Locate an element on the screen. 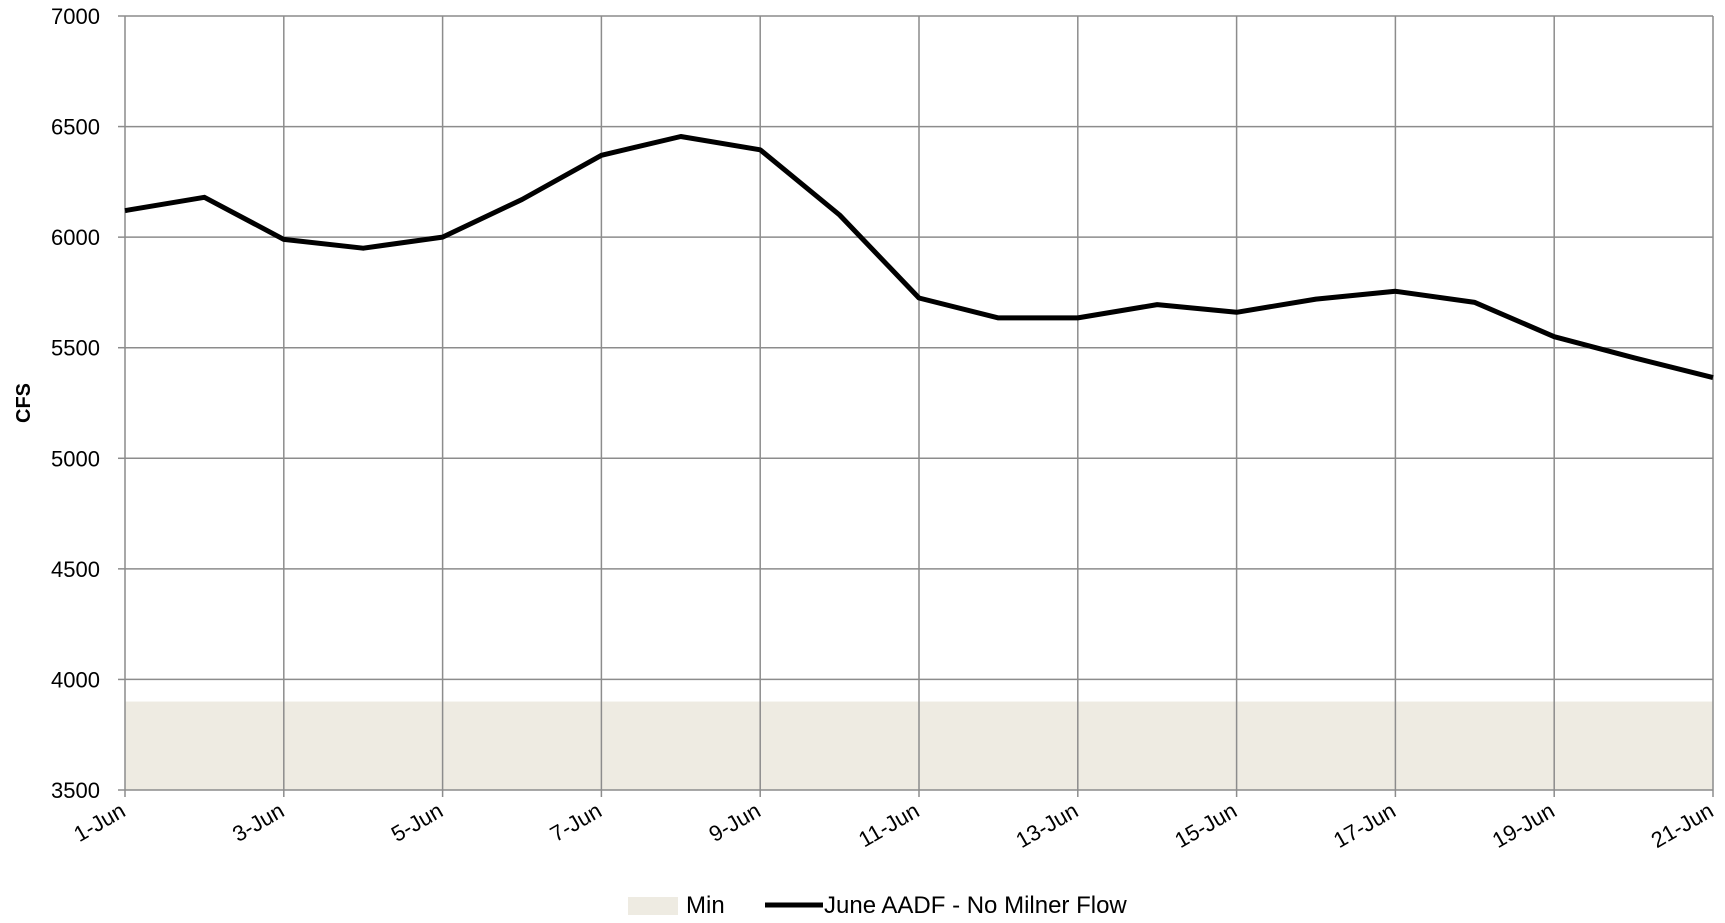 The height and width of the screenshot is (923, 1725). y-axis-title: CFS is located at coordinates (24, 403).